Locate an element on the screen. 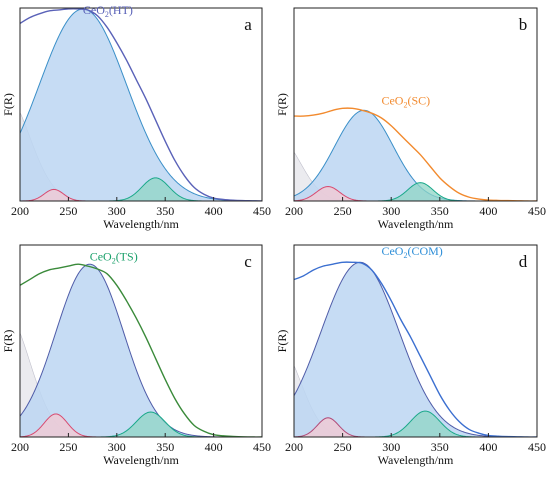 Image resolution: width=550 pixels, height=481 pixels. measured-spectrum-line is located at coordinates (415, 154).